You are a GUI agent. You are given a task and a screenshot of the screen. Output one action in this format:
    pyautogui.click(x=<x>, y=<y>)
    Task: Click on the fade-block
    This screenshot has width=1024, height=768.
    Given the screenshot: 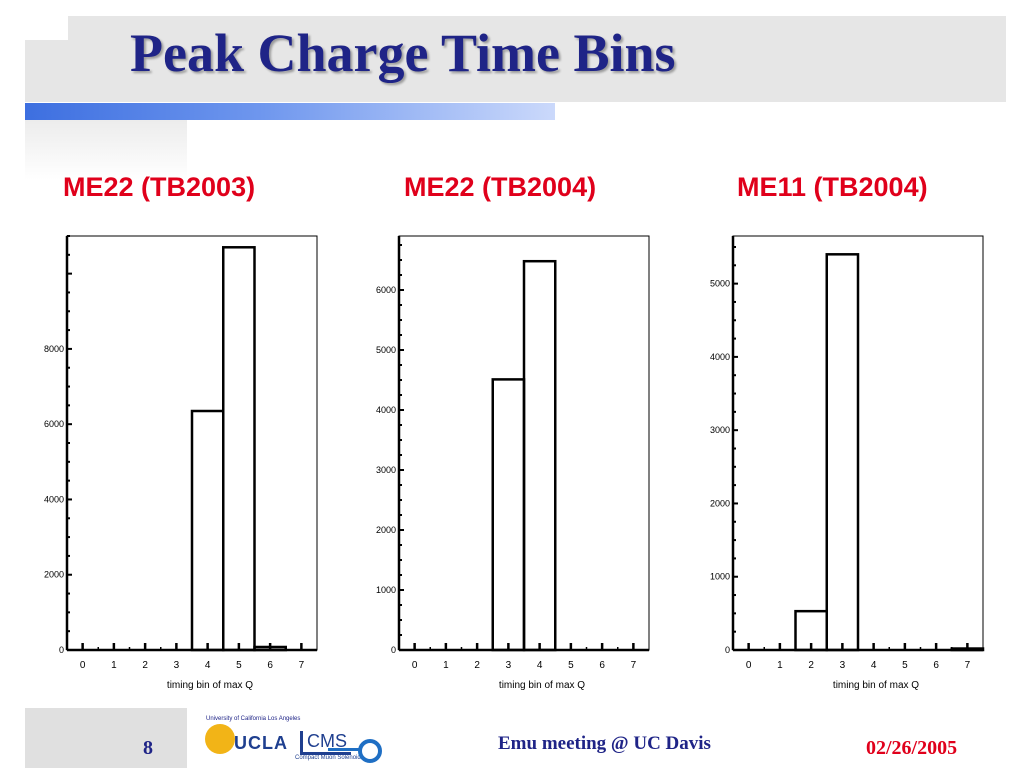 What is the action you would take?
    pyautogui.click(x=106, y=150)
    